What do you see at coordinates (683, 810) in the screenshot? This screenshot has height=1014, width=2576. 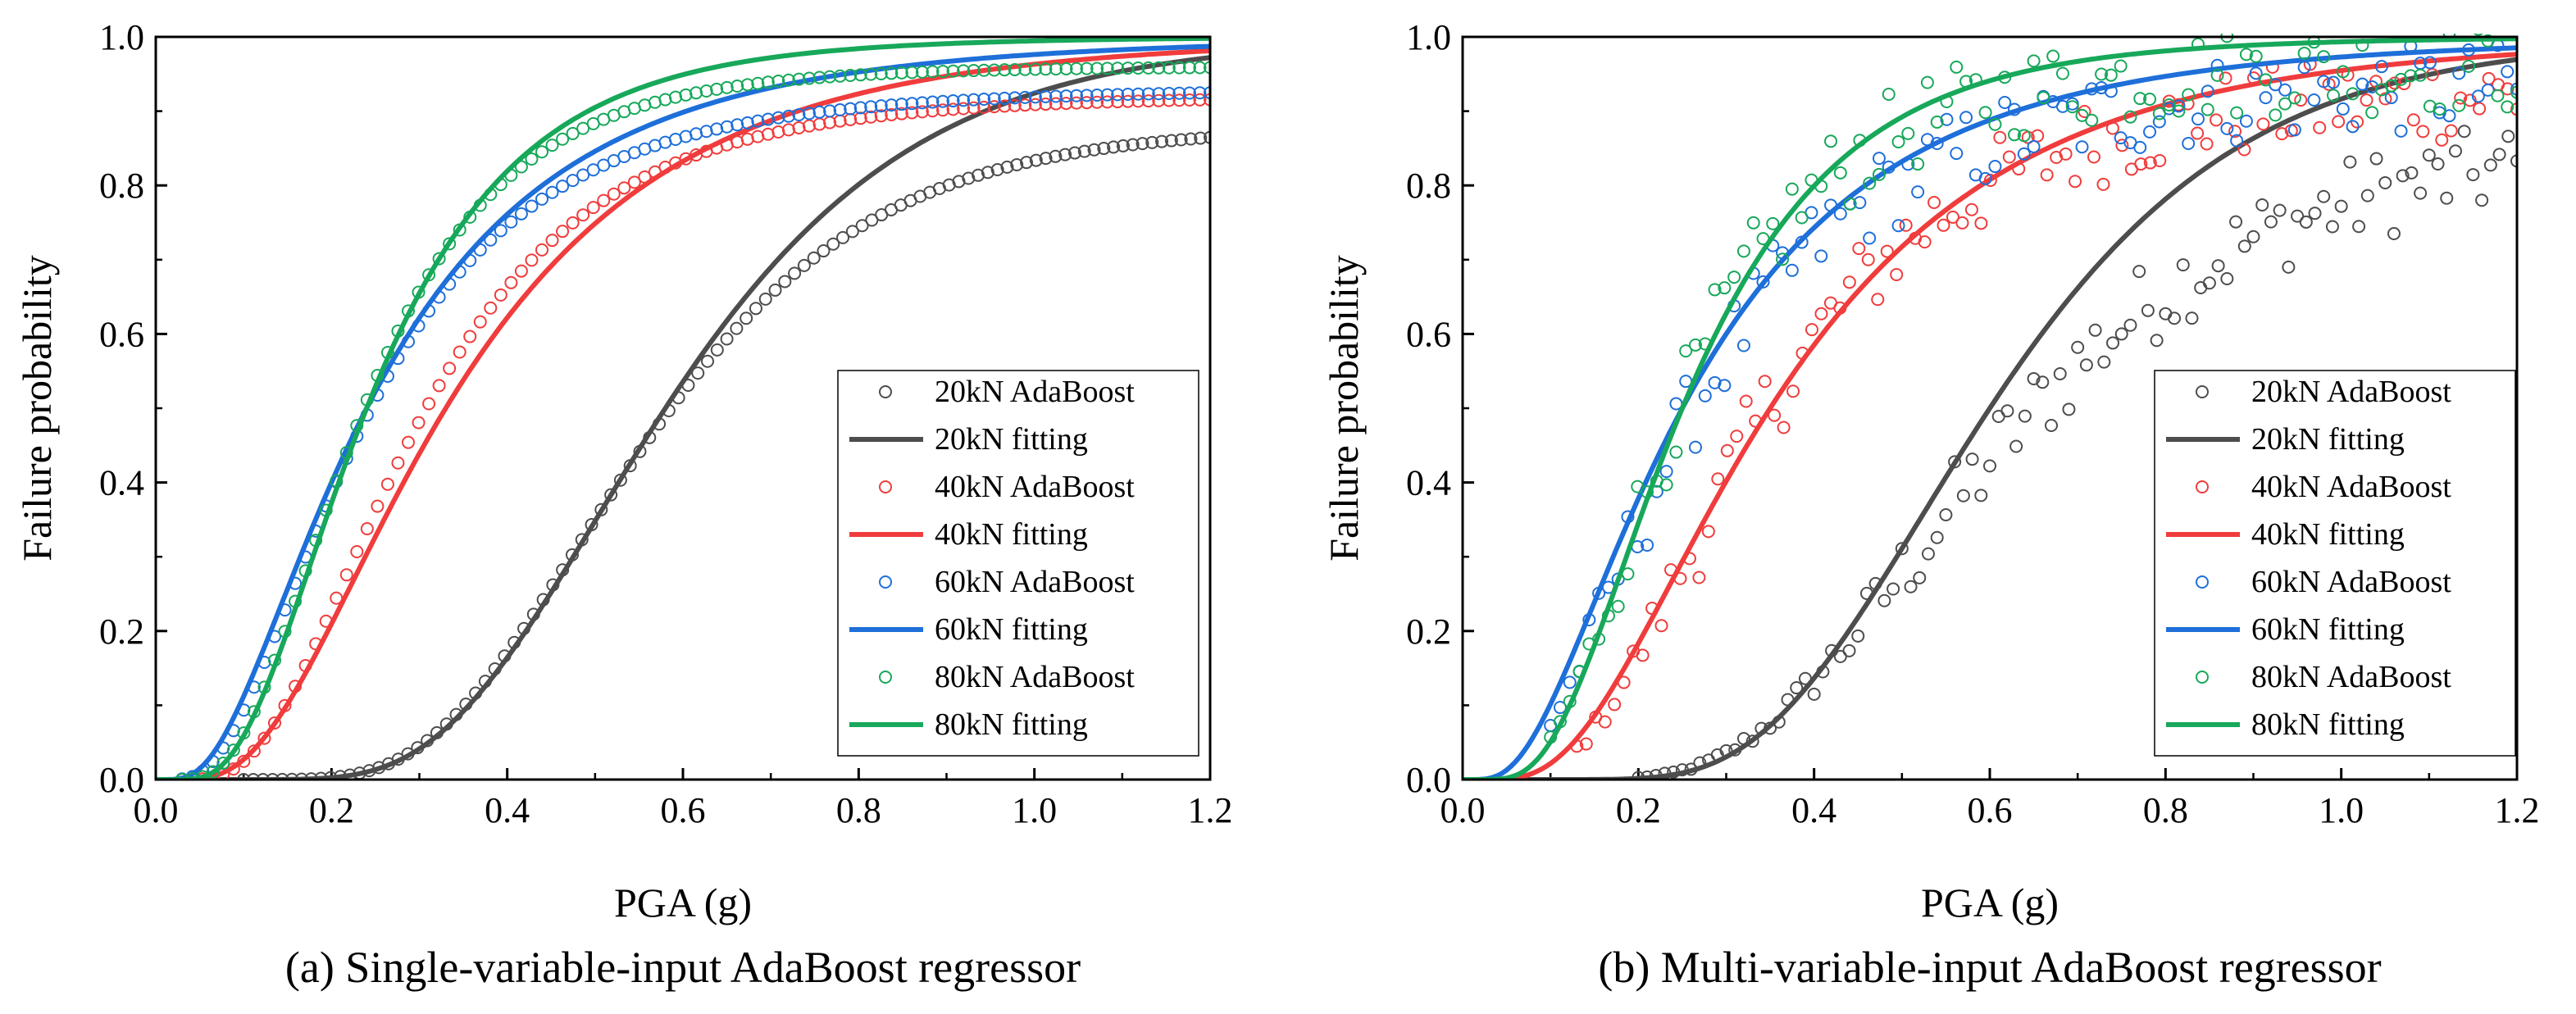 I see `x-tick-label-a: 0.6` at bounding box center [683, 810].